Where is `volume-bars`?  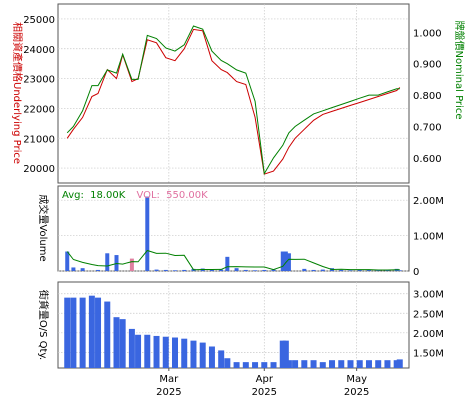
volume-bars is located at coordinates (233, 233).